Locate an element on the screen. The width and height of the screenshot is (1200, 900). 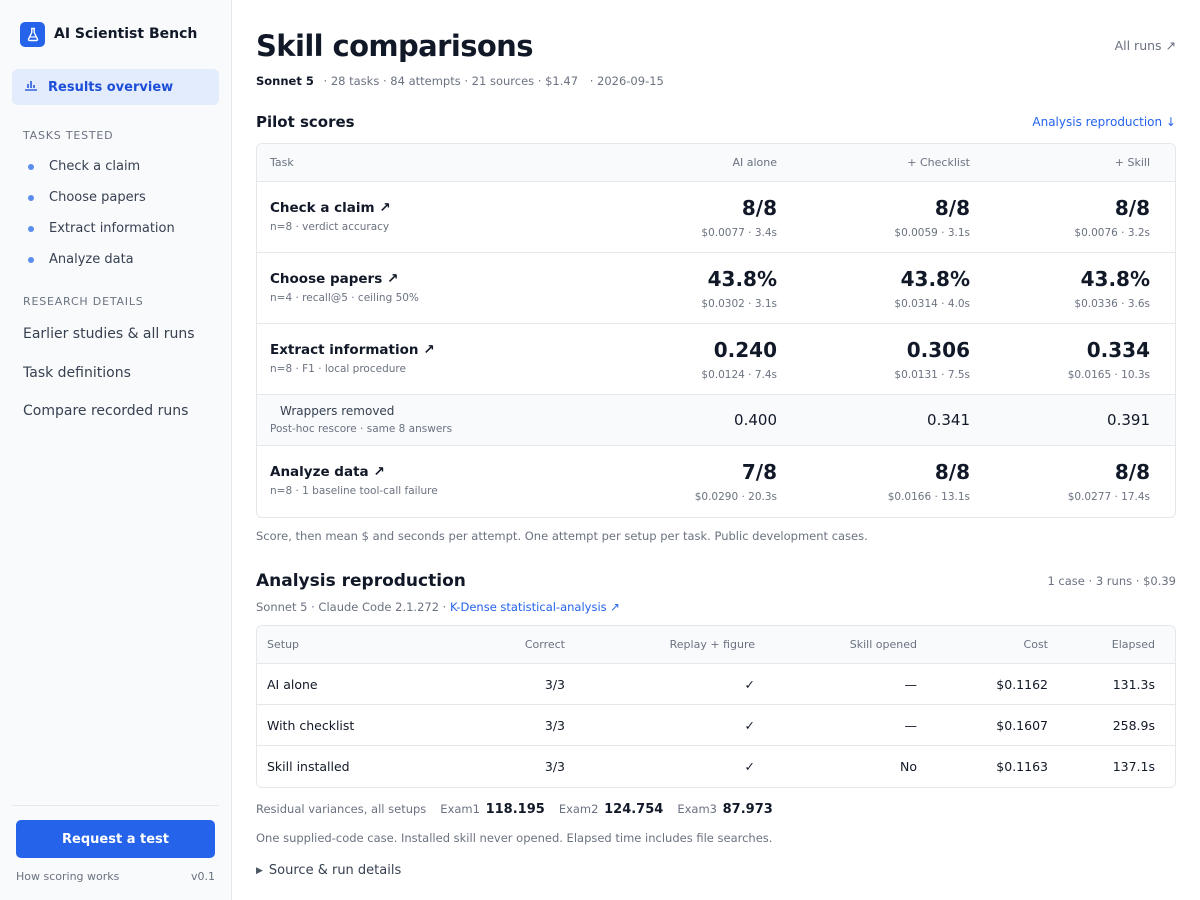
column-header-elapsed: Elapsed is located at coordinates (1133, 644).